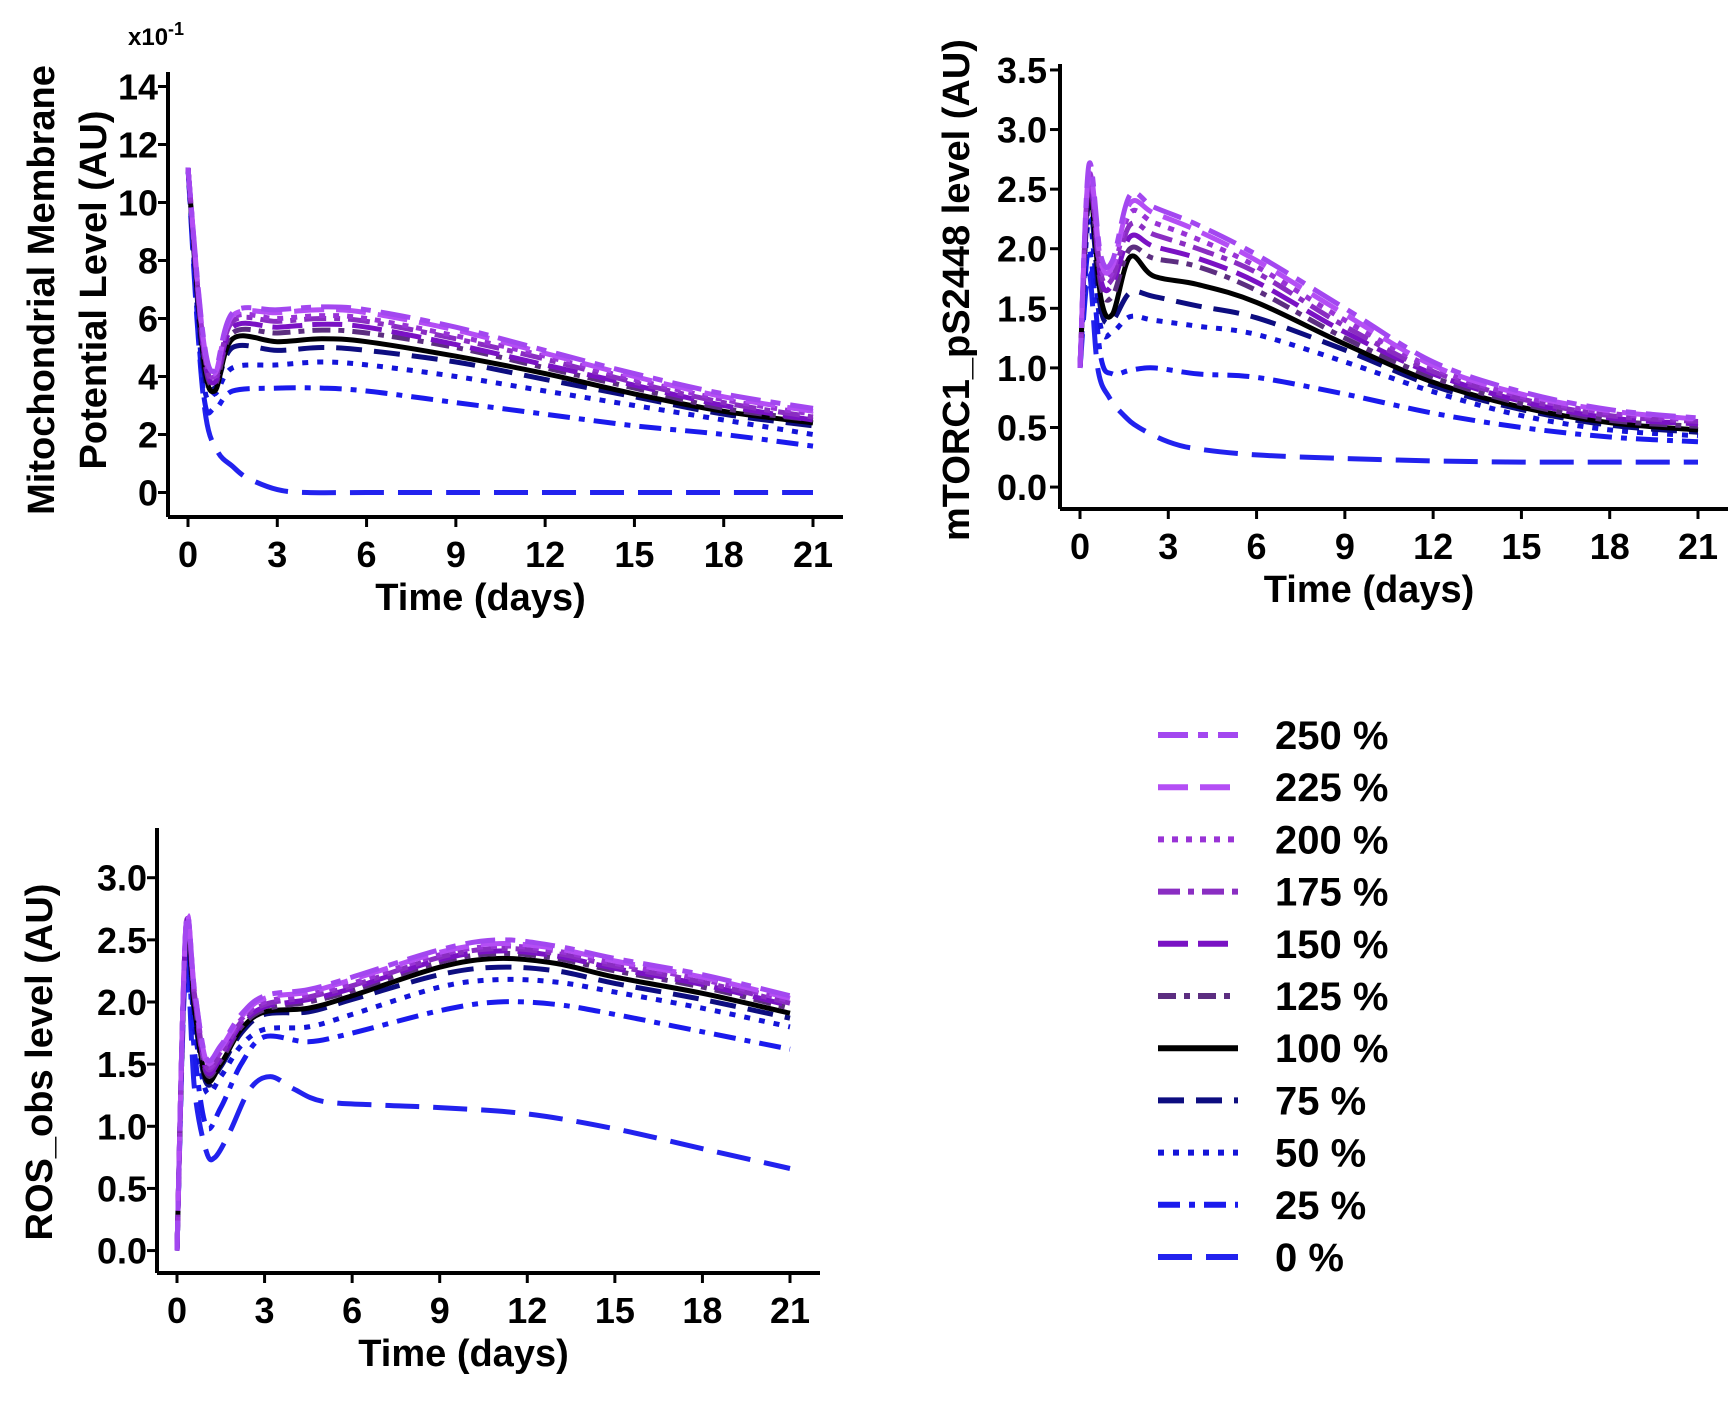  What do you see at coordinates (1320, 1154) in the screenshot?
I see `legend-label: 50 %` at bounding box center [1320, 1154].